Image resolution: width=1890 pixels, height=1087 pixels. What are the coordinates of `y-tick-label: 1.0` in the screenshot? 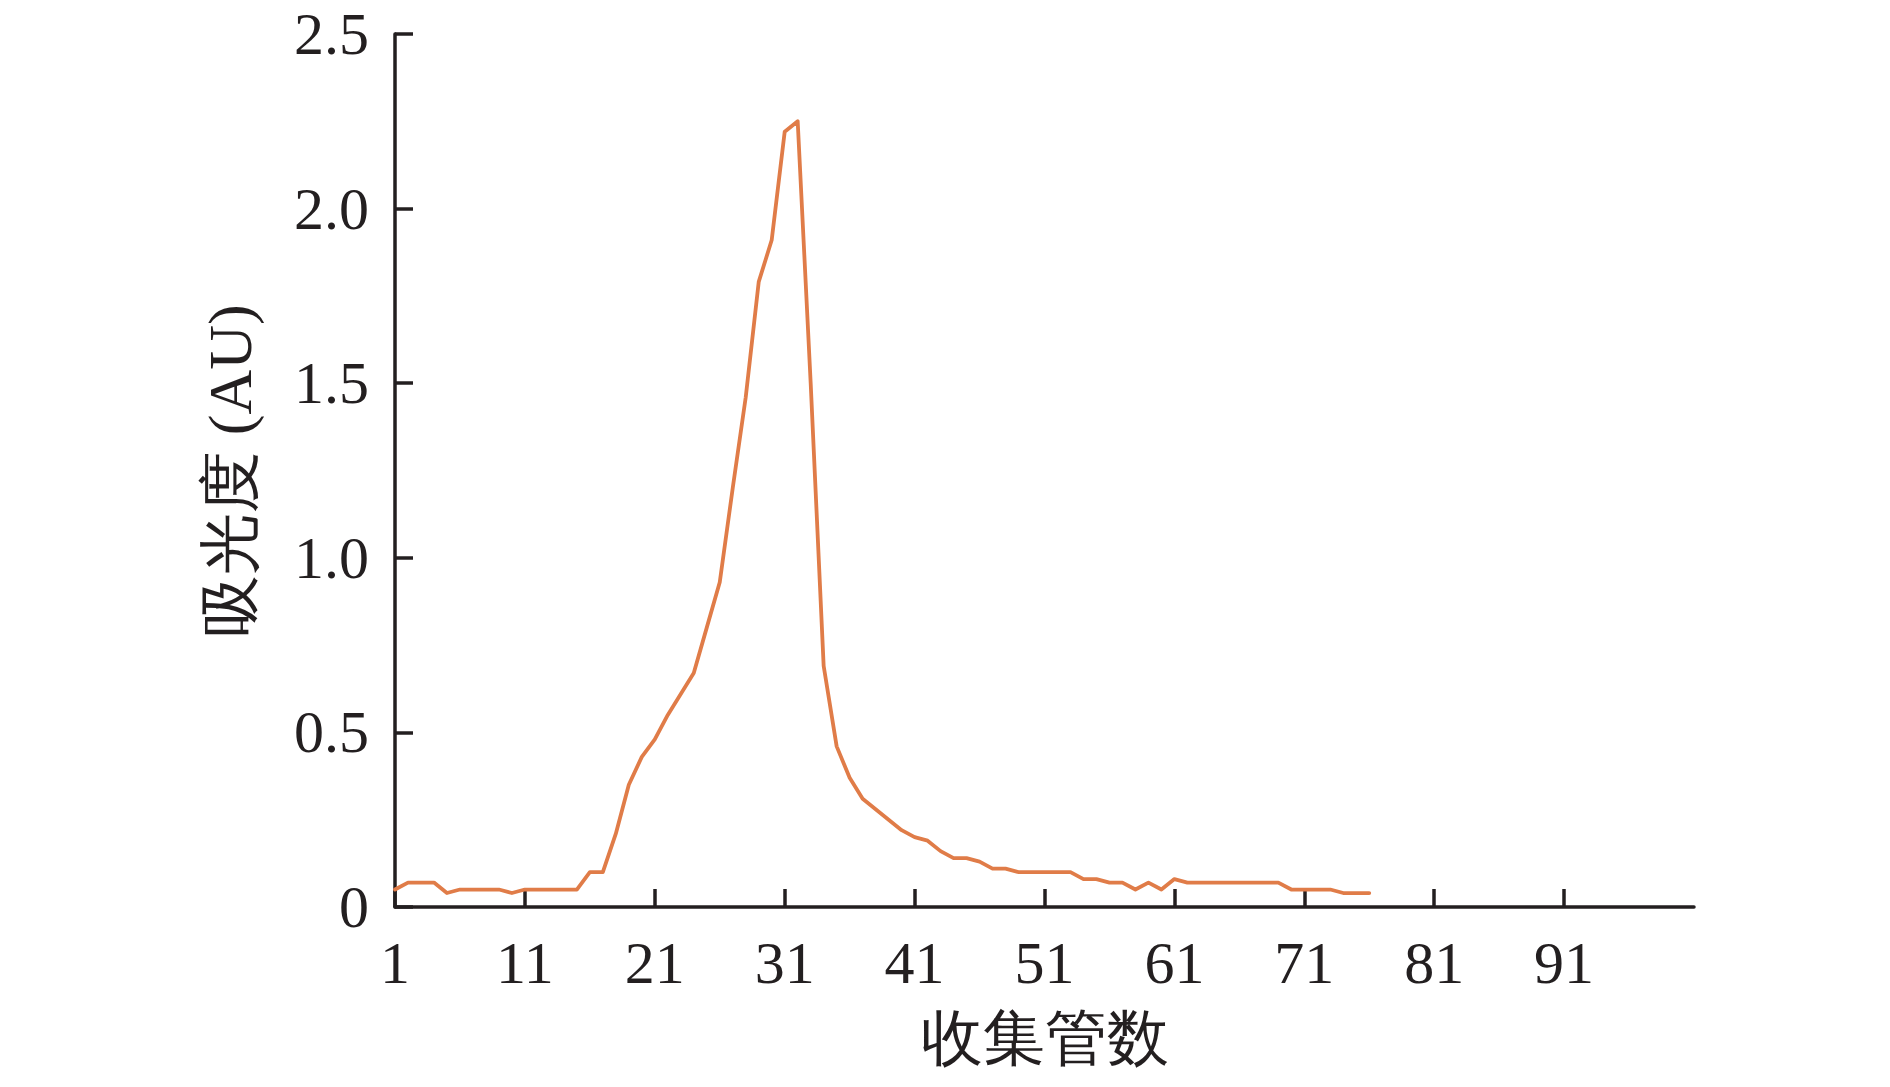 It's located at (331, 557).